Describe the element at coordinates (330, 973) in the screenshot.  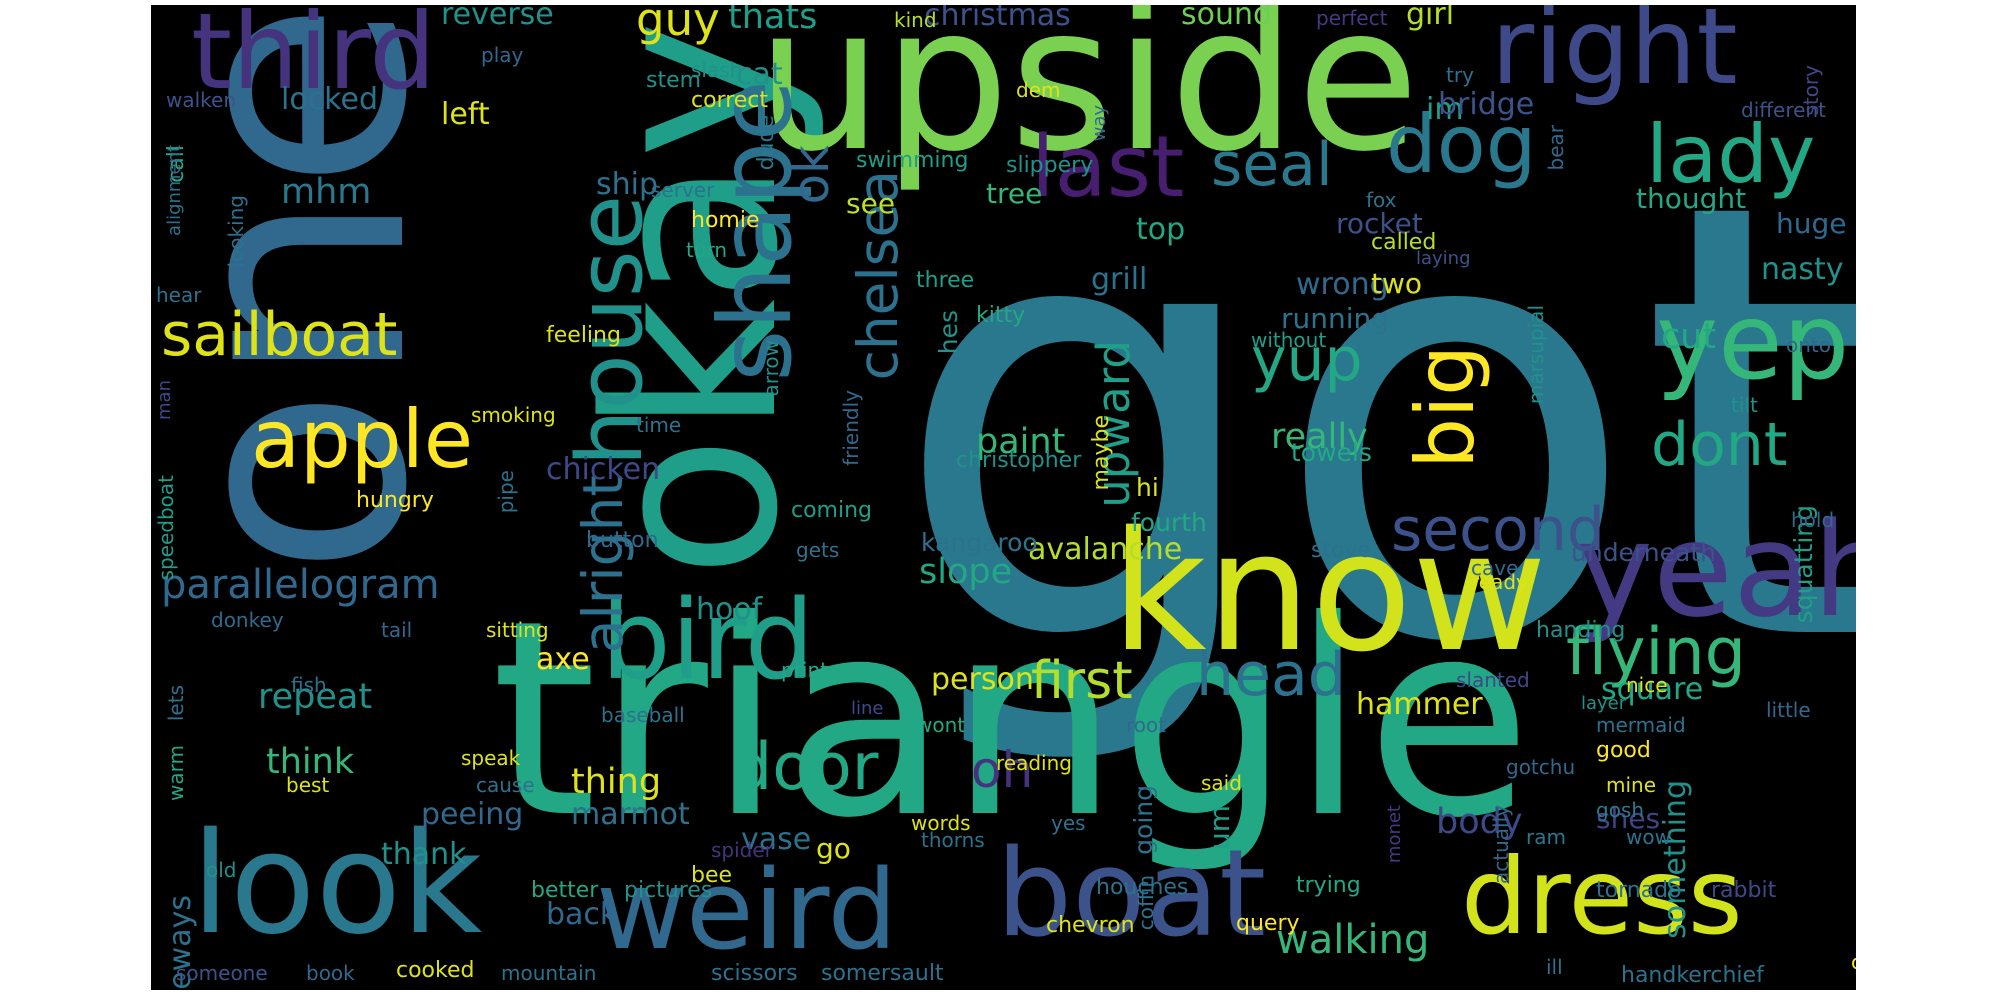
I see `cloud-word: book` at that location.